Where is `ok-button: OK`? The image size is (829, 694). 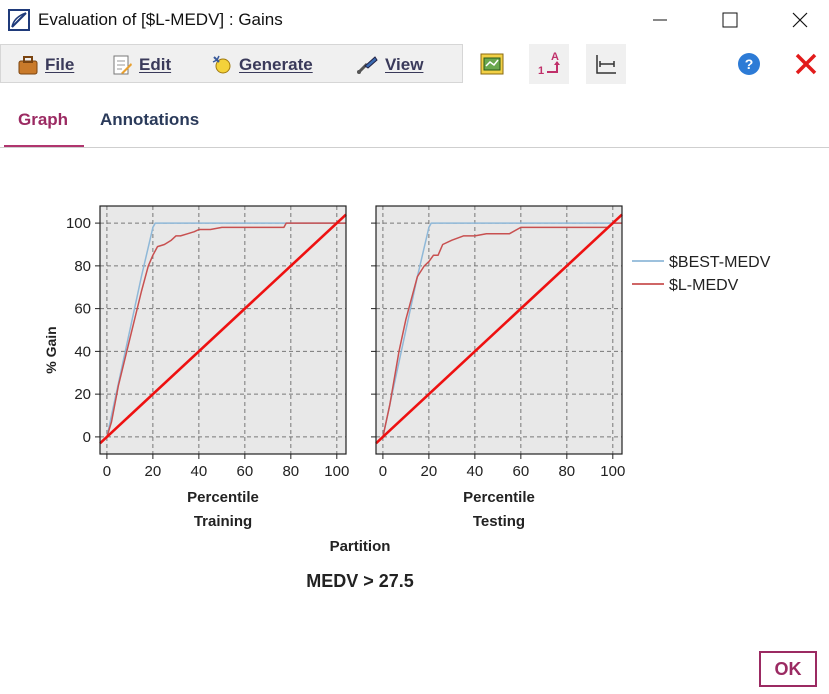 ok-button: OK is located at coordinates (788, 669).